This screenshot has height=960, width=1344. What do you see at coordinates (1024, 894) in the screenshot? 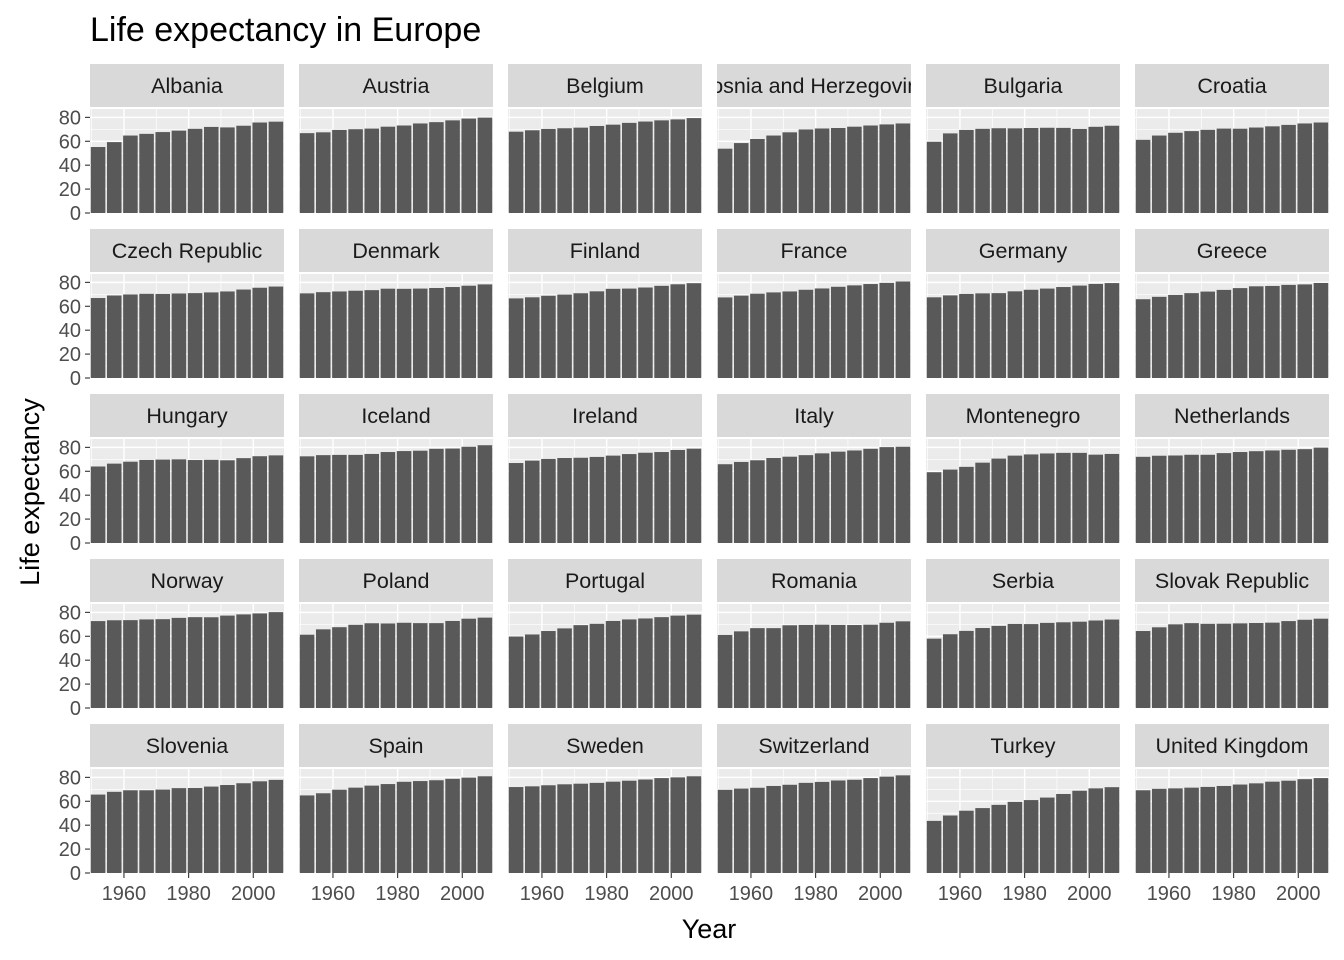
I see `x-tick-label: 1980` at bounding box center [1024, 894].